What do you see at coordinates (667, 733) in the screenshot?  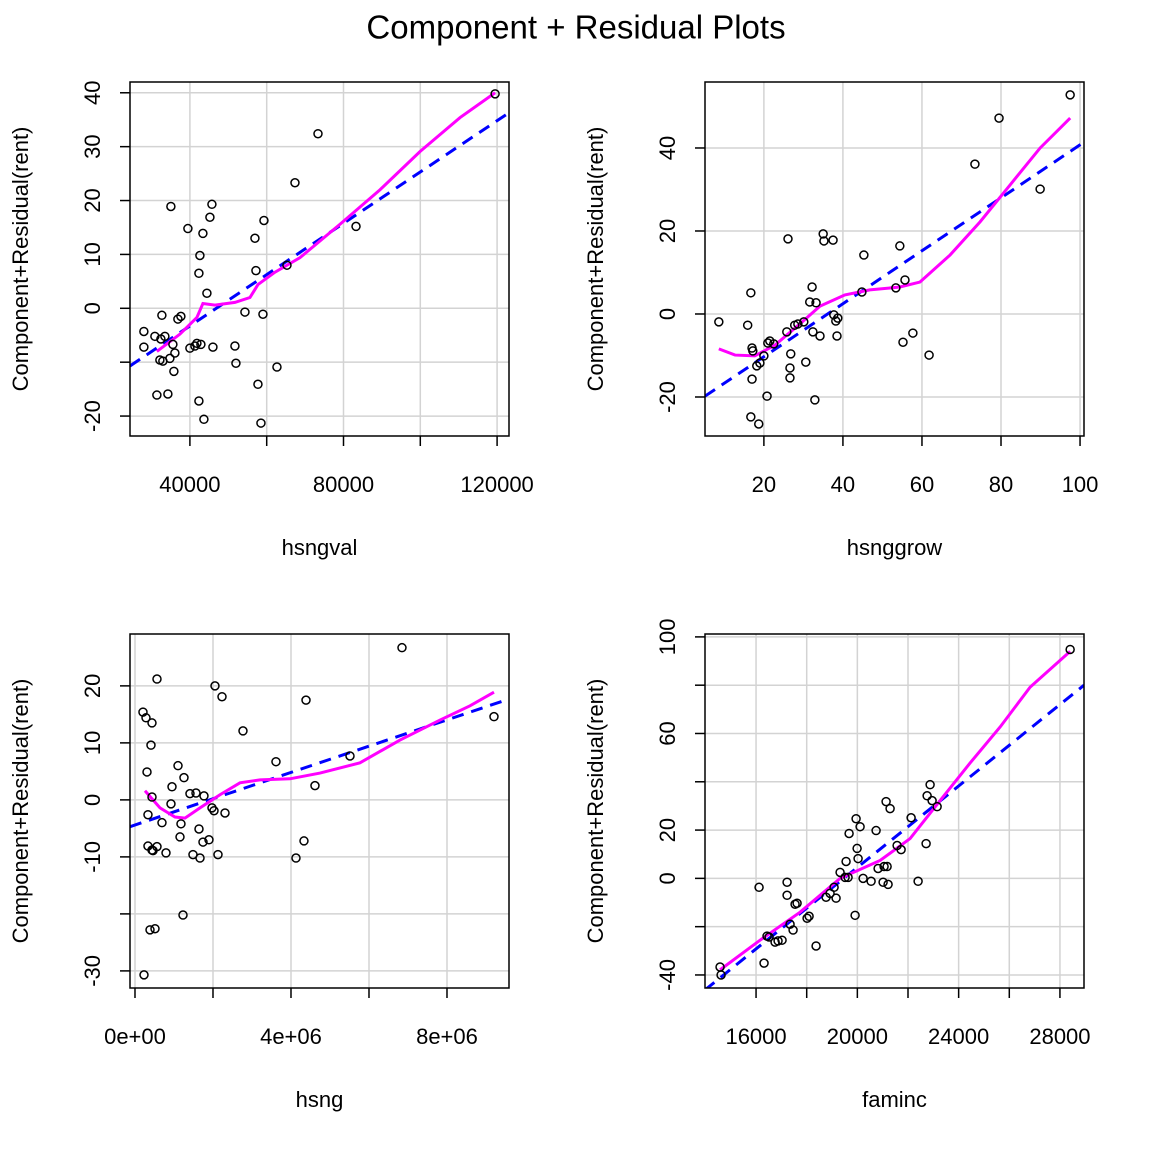 I see `y-tick-label: 60` at bounding box center [667, 733].